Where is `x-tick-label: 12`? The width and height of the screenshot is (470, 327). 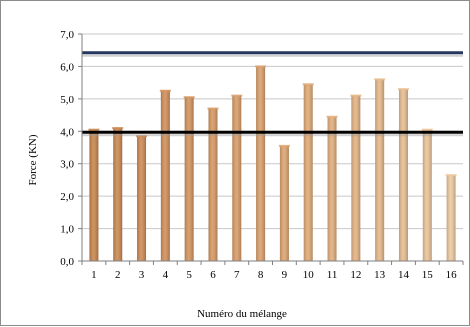 x-tick-label: 12 is located at coordinates (355, 275).